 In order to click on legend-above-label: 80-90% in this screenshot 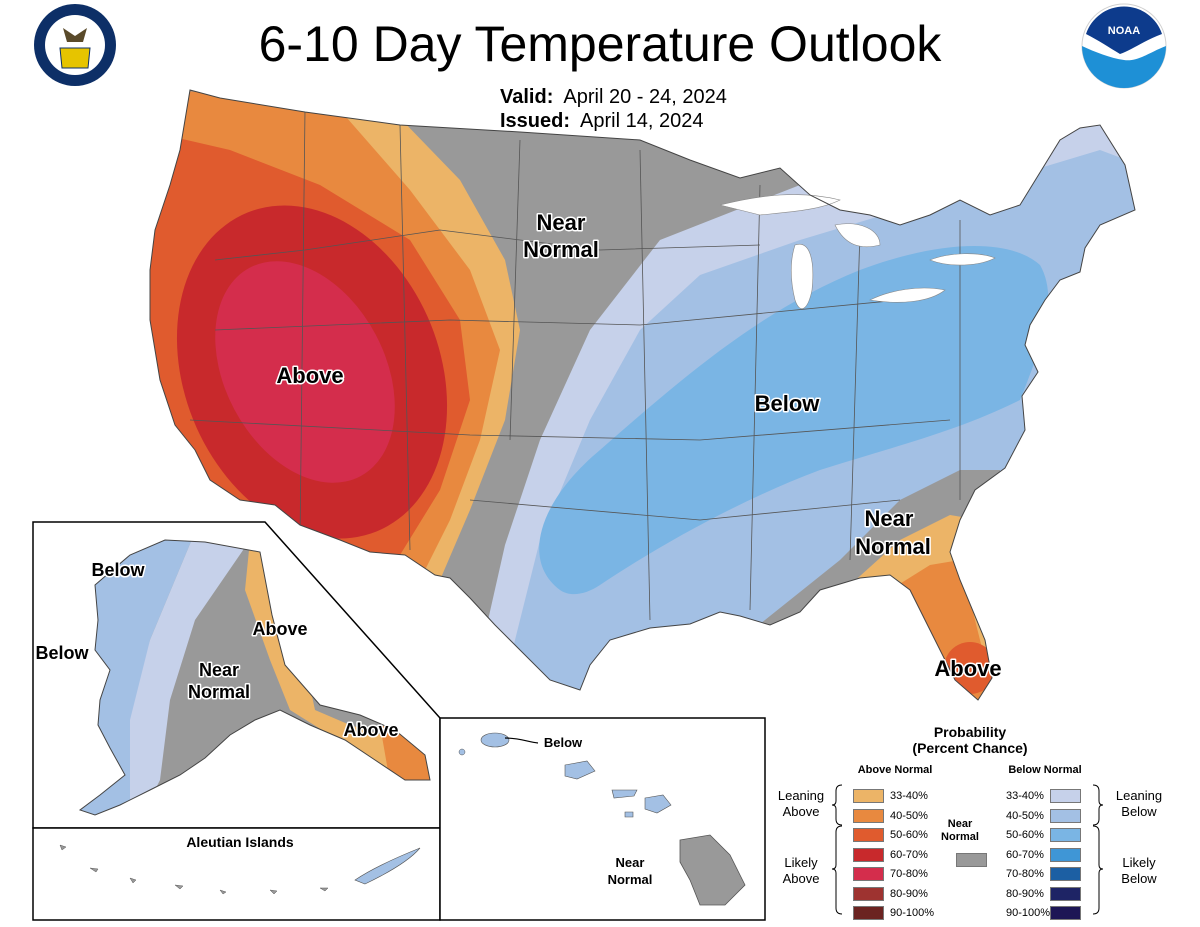, I will do `click(909, 894)`.